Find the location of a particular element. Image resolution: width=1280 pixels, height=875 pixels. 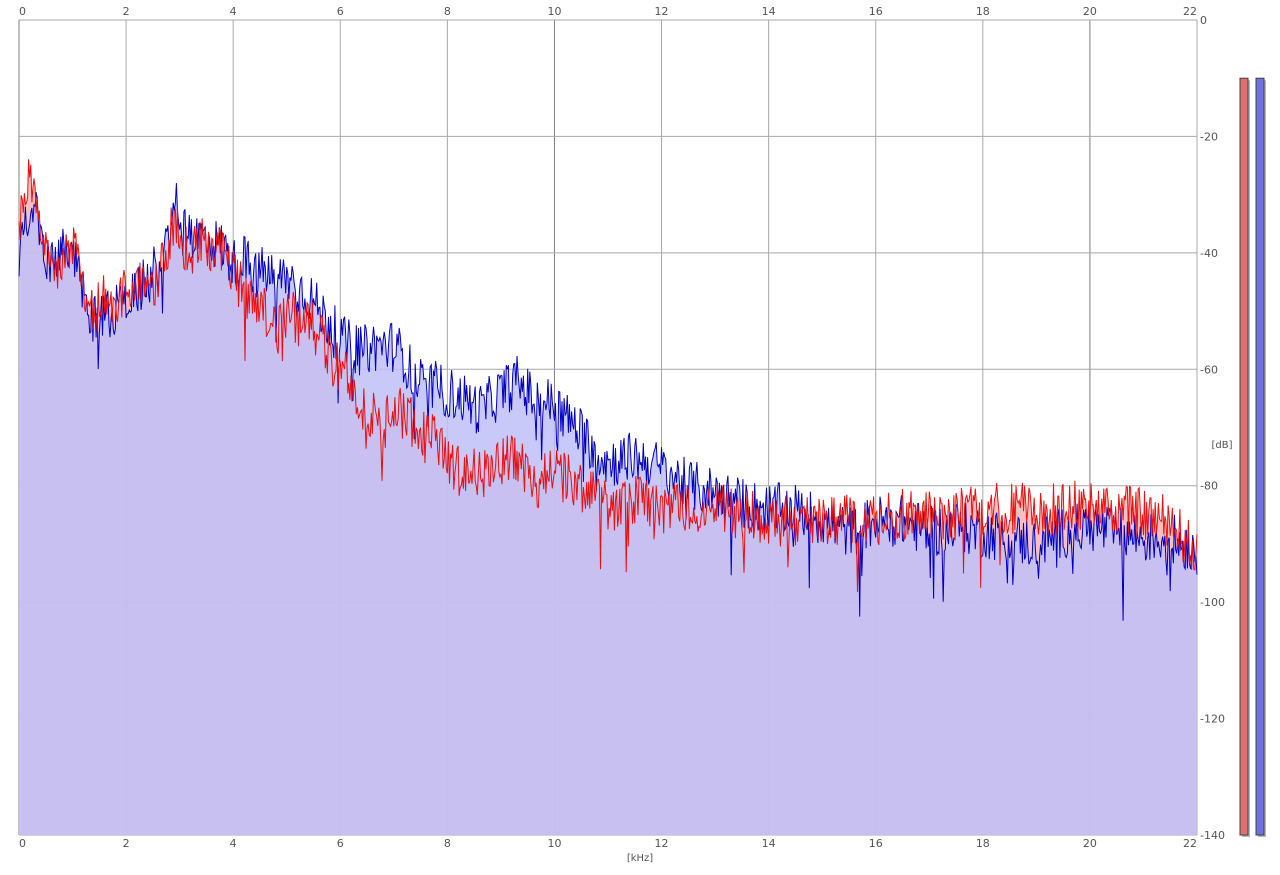

x-tick-label-bottom: 0 is located at coordinates (22, 843).